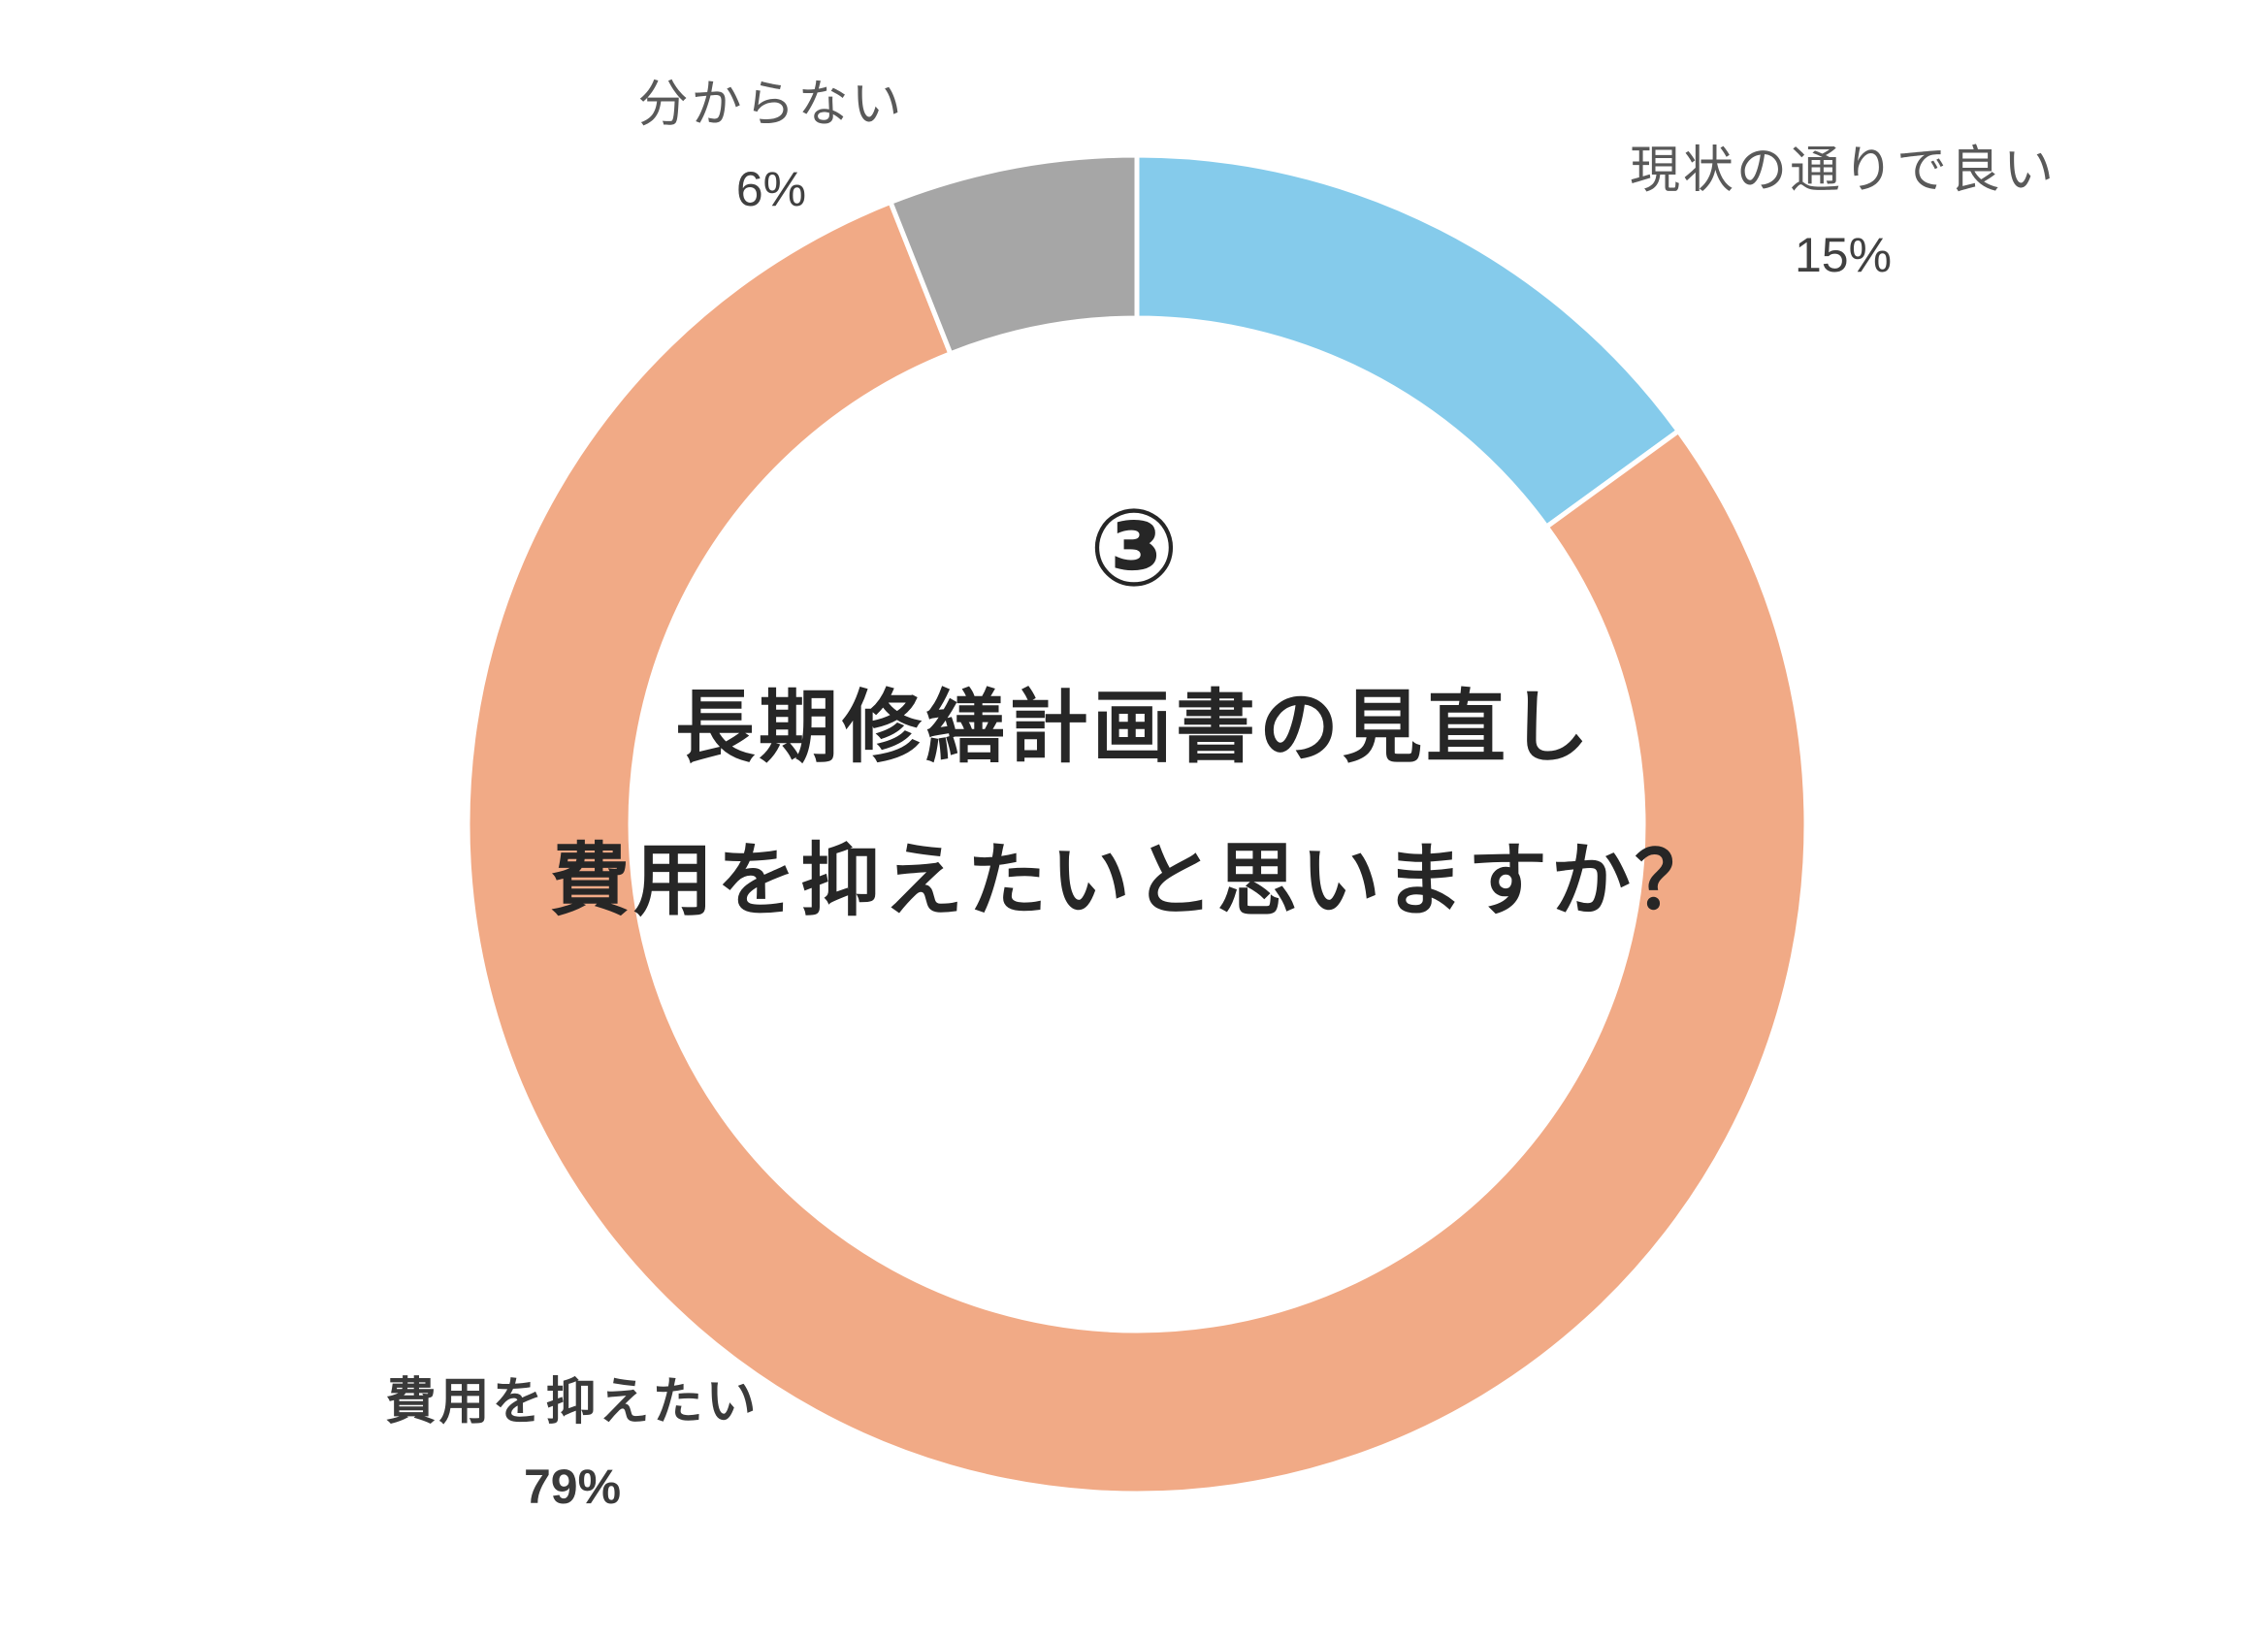 This screenshot has width=2268, height=1638. What do you see at coordinates (572, 1444) in the screenshot?
I see `label-slice-reduce-cost: 費用を抑えたい 79%` at bounding box center [572, 1444].